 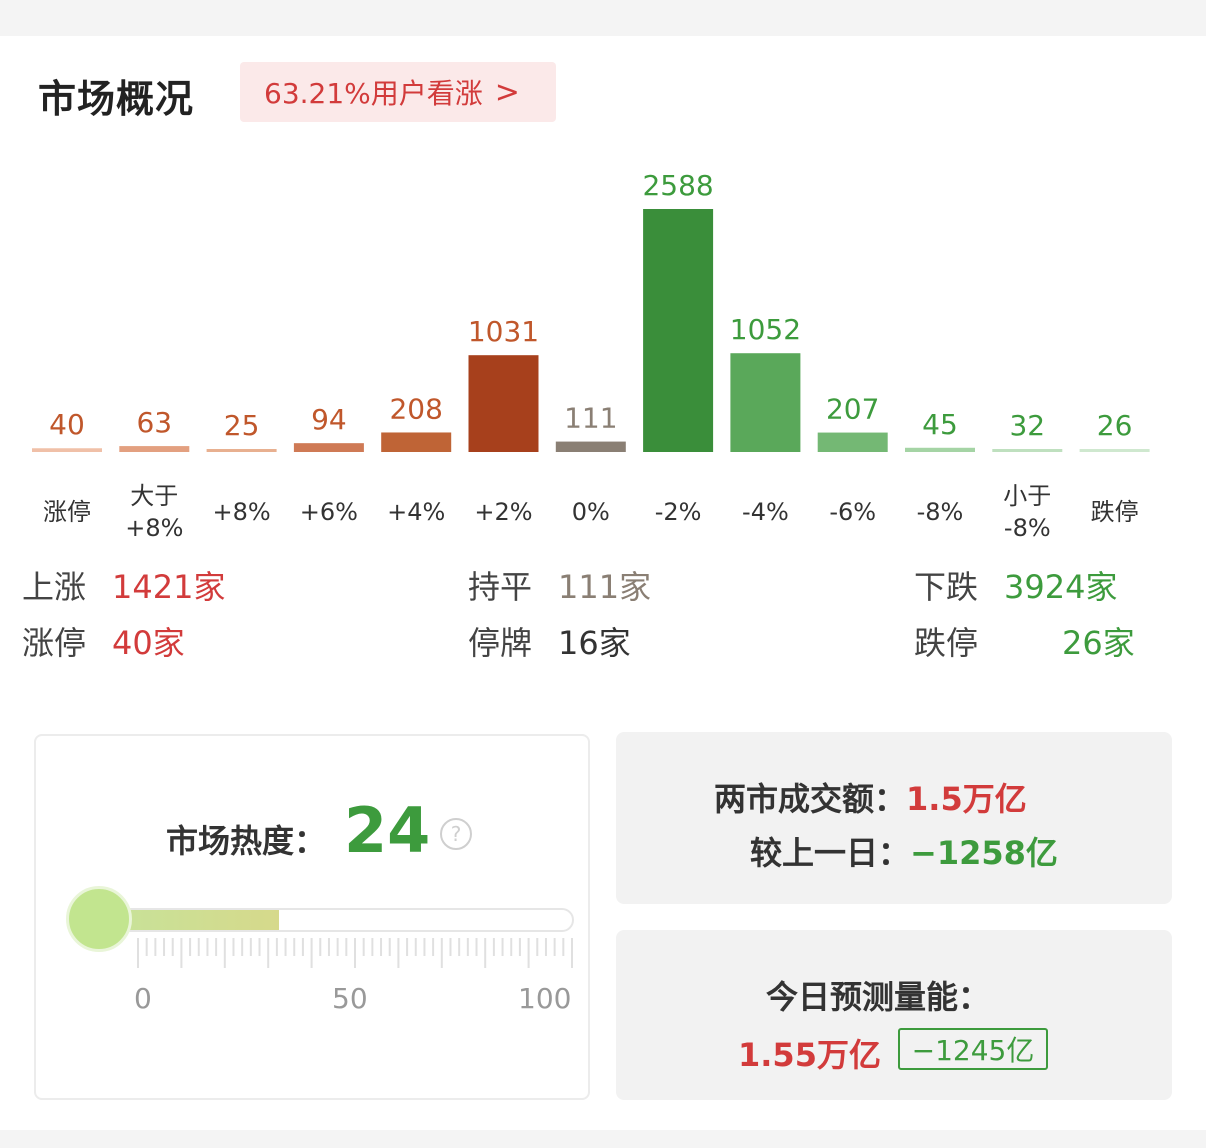 I want to click on turnover-change-label: 较上一日：, so click(x=830, y=853).